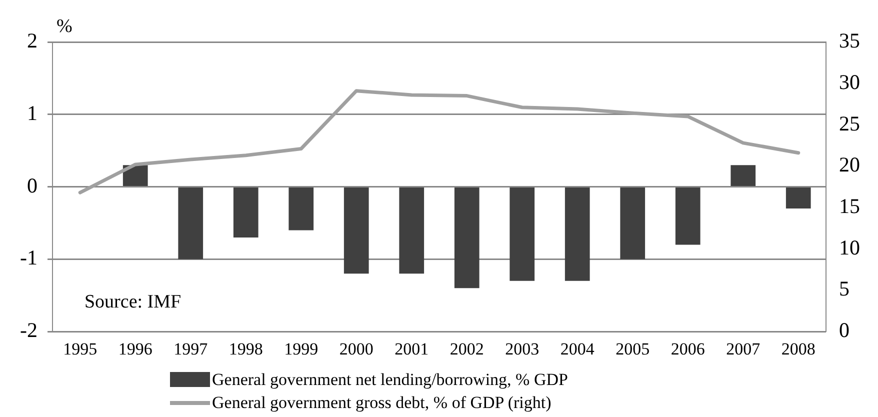  What do you see at coordinates (743, 348) in the screenshot?
I see `x-tick-label: 2007` at bounding box center [743, 348].